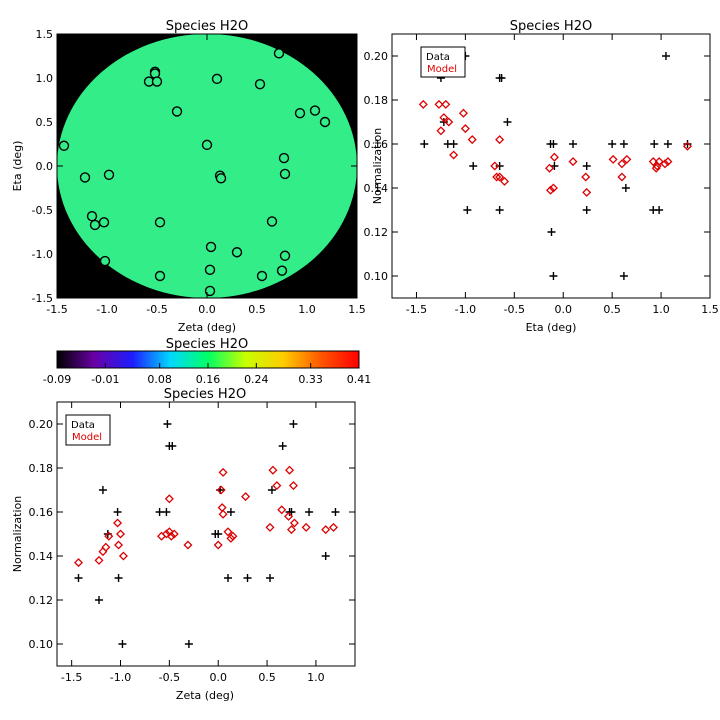  I want to click on colorbar-tick-label: 0.08, so click(159, 379).